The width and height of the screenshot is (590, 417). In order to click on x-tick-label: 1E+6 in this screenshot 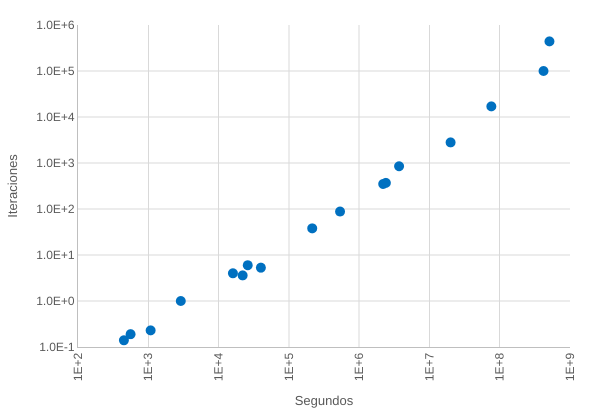, I will do `click(359, 367)`.